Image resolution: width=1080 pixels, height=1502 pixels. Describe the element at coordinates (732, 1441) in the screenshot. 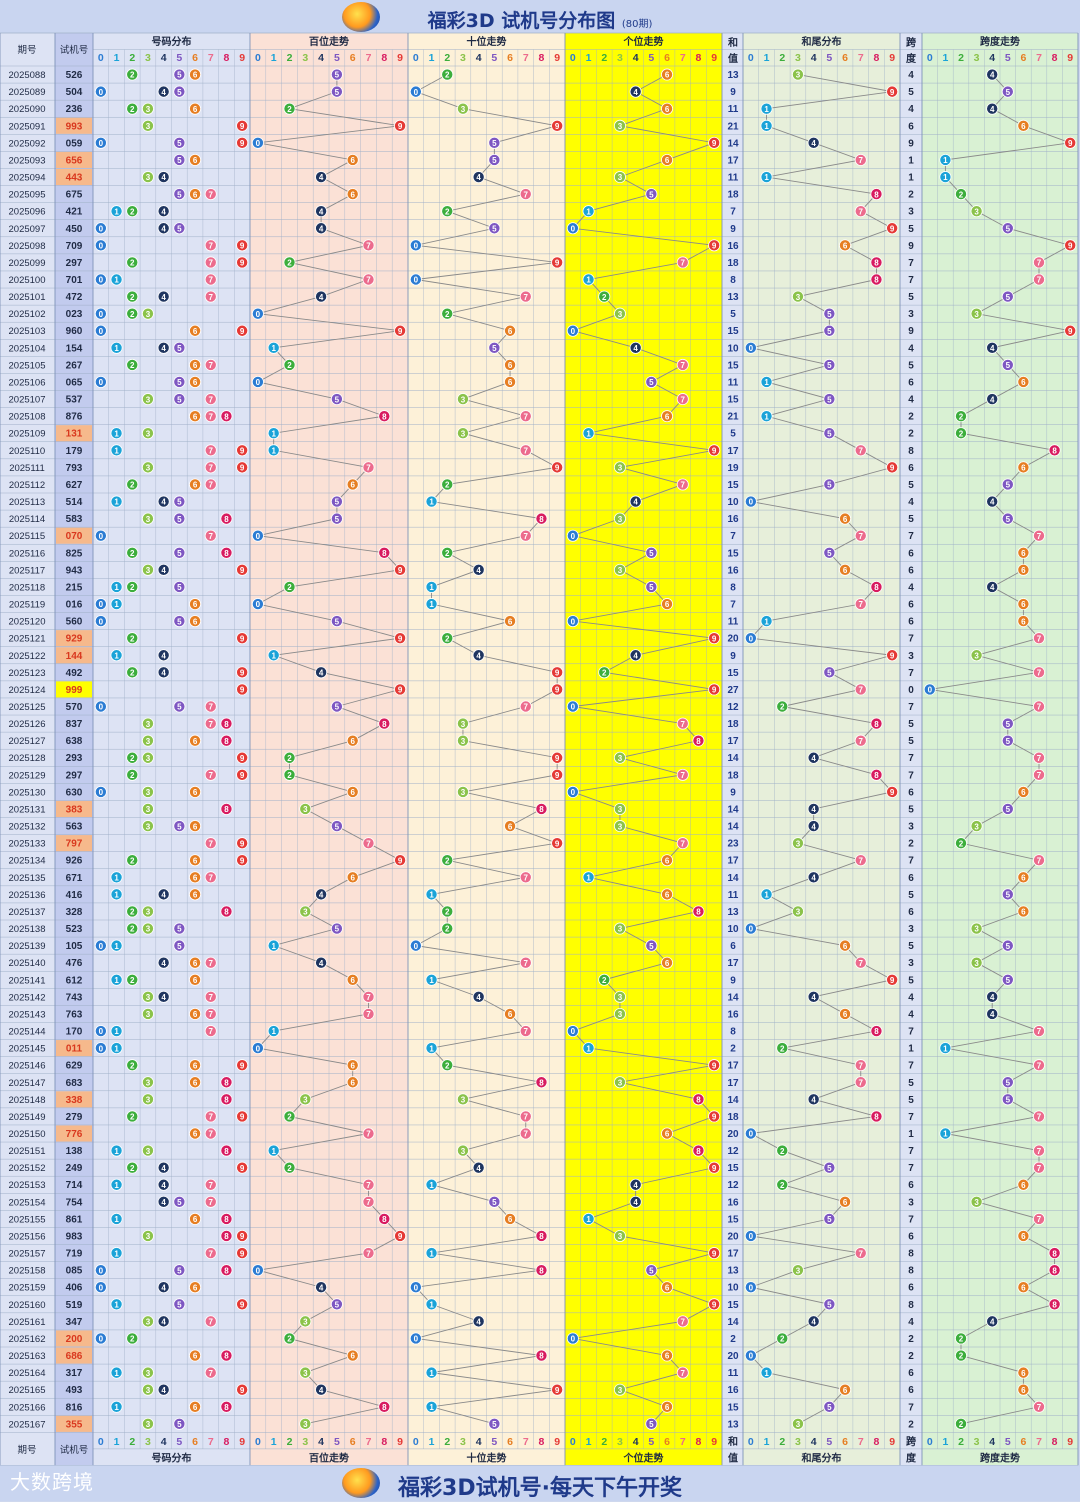

I see `sum-footer-top: 和` at that location.